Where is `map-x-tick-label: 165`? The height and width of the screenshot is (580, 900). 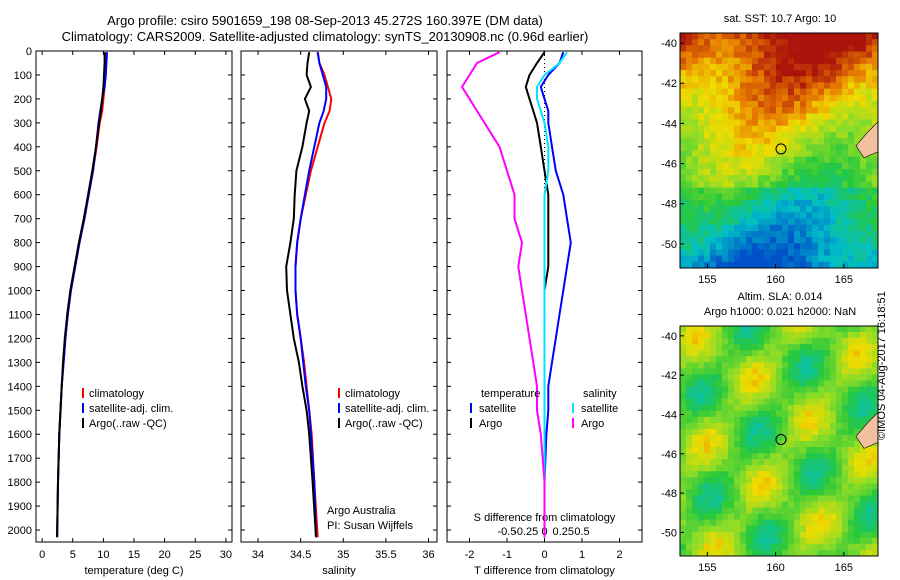 map-x-tick-label: 165 is located at coordinates (844, 568).